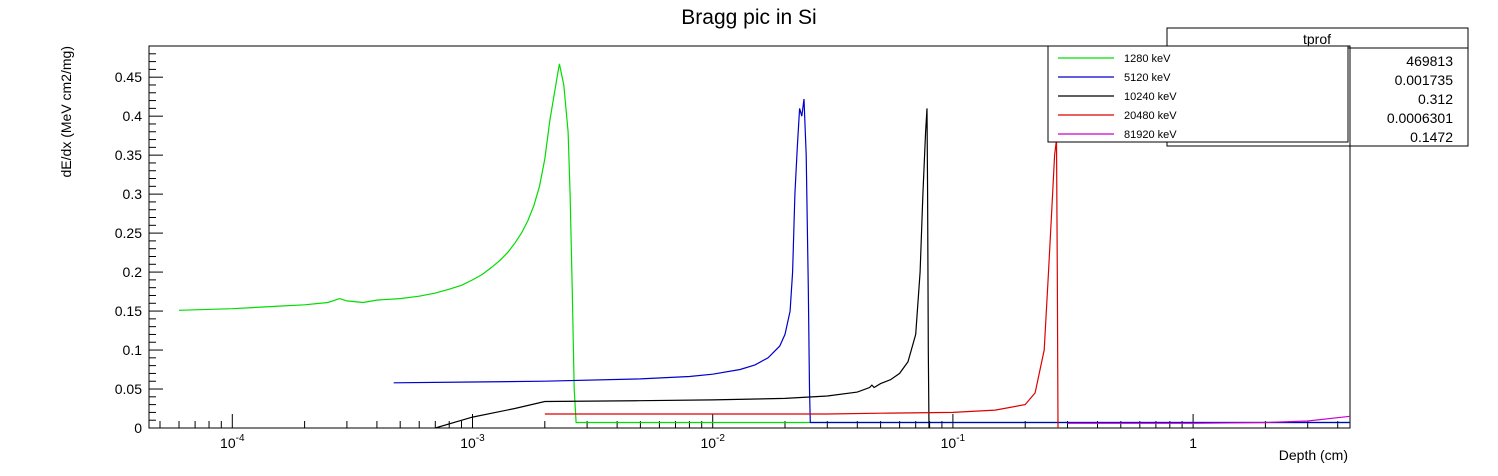  Describe the element at coordinates (133, 350) in the screenshot. I see `y-tick-label: 0.1` at that location.